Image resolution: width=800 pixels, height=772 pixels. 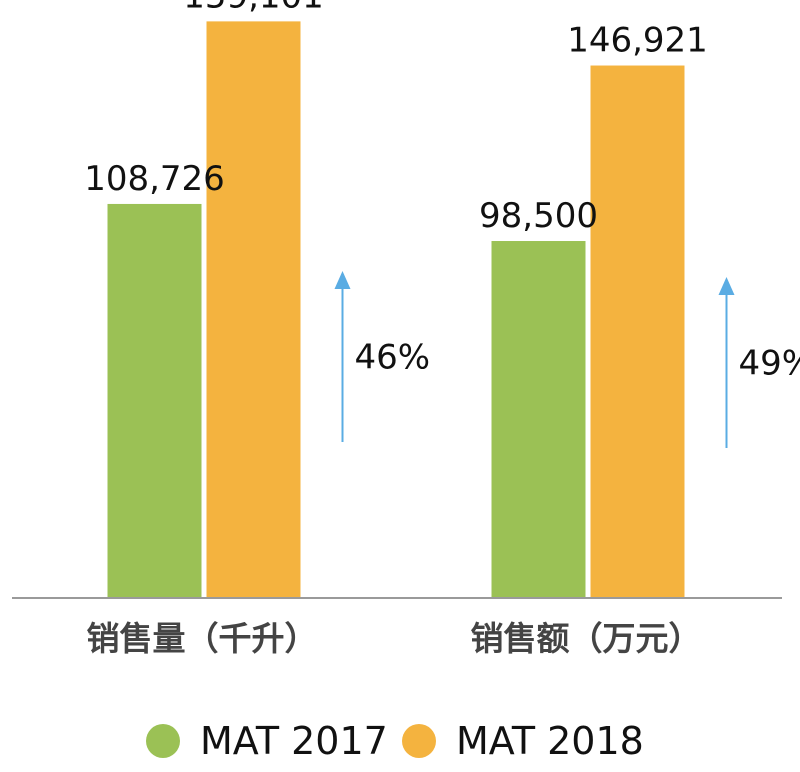 What do you see at coordinates (294, 741) in the screenshot?
I see `legend-label-mat-2017: MAT 2017` at bounding box center [294, 741].